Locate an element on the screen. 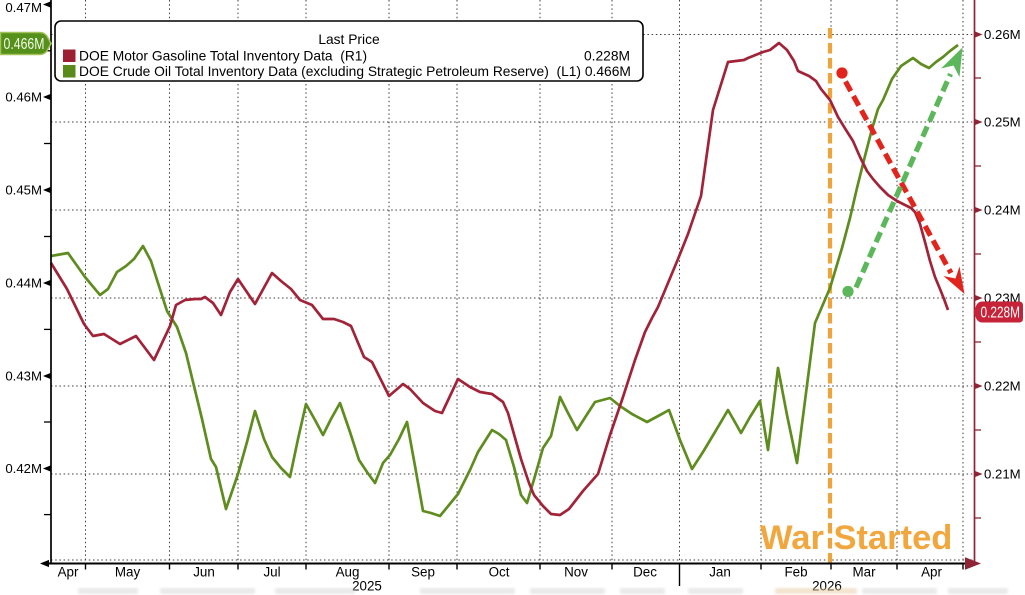 This screenshot has width=1025, height=595. svg-text: Jan is located at coordinates (720, 572).